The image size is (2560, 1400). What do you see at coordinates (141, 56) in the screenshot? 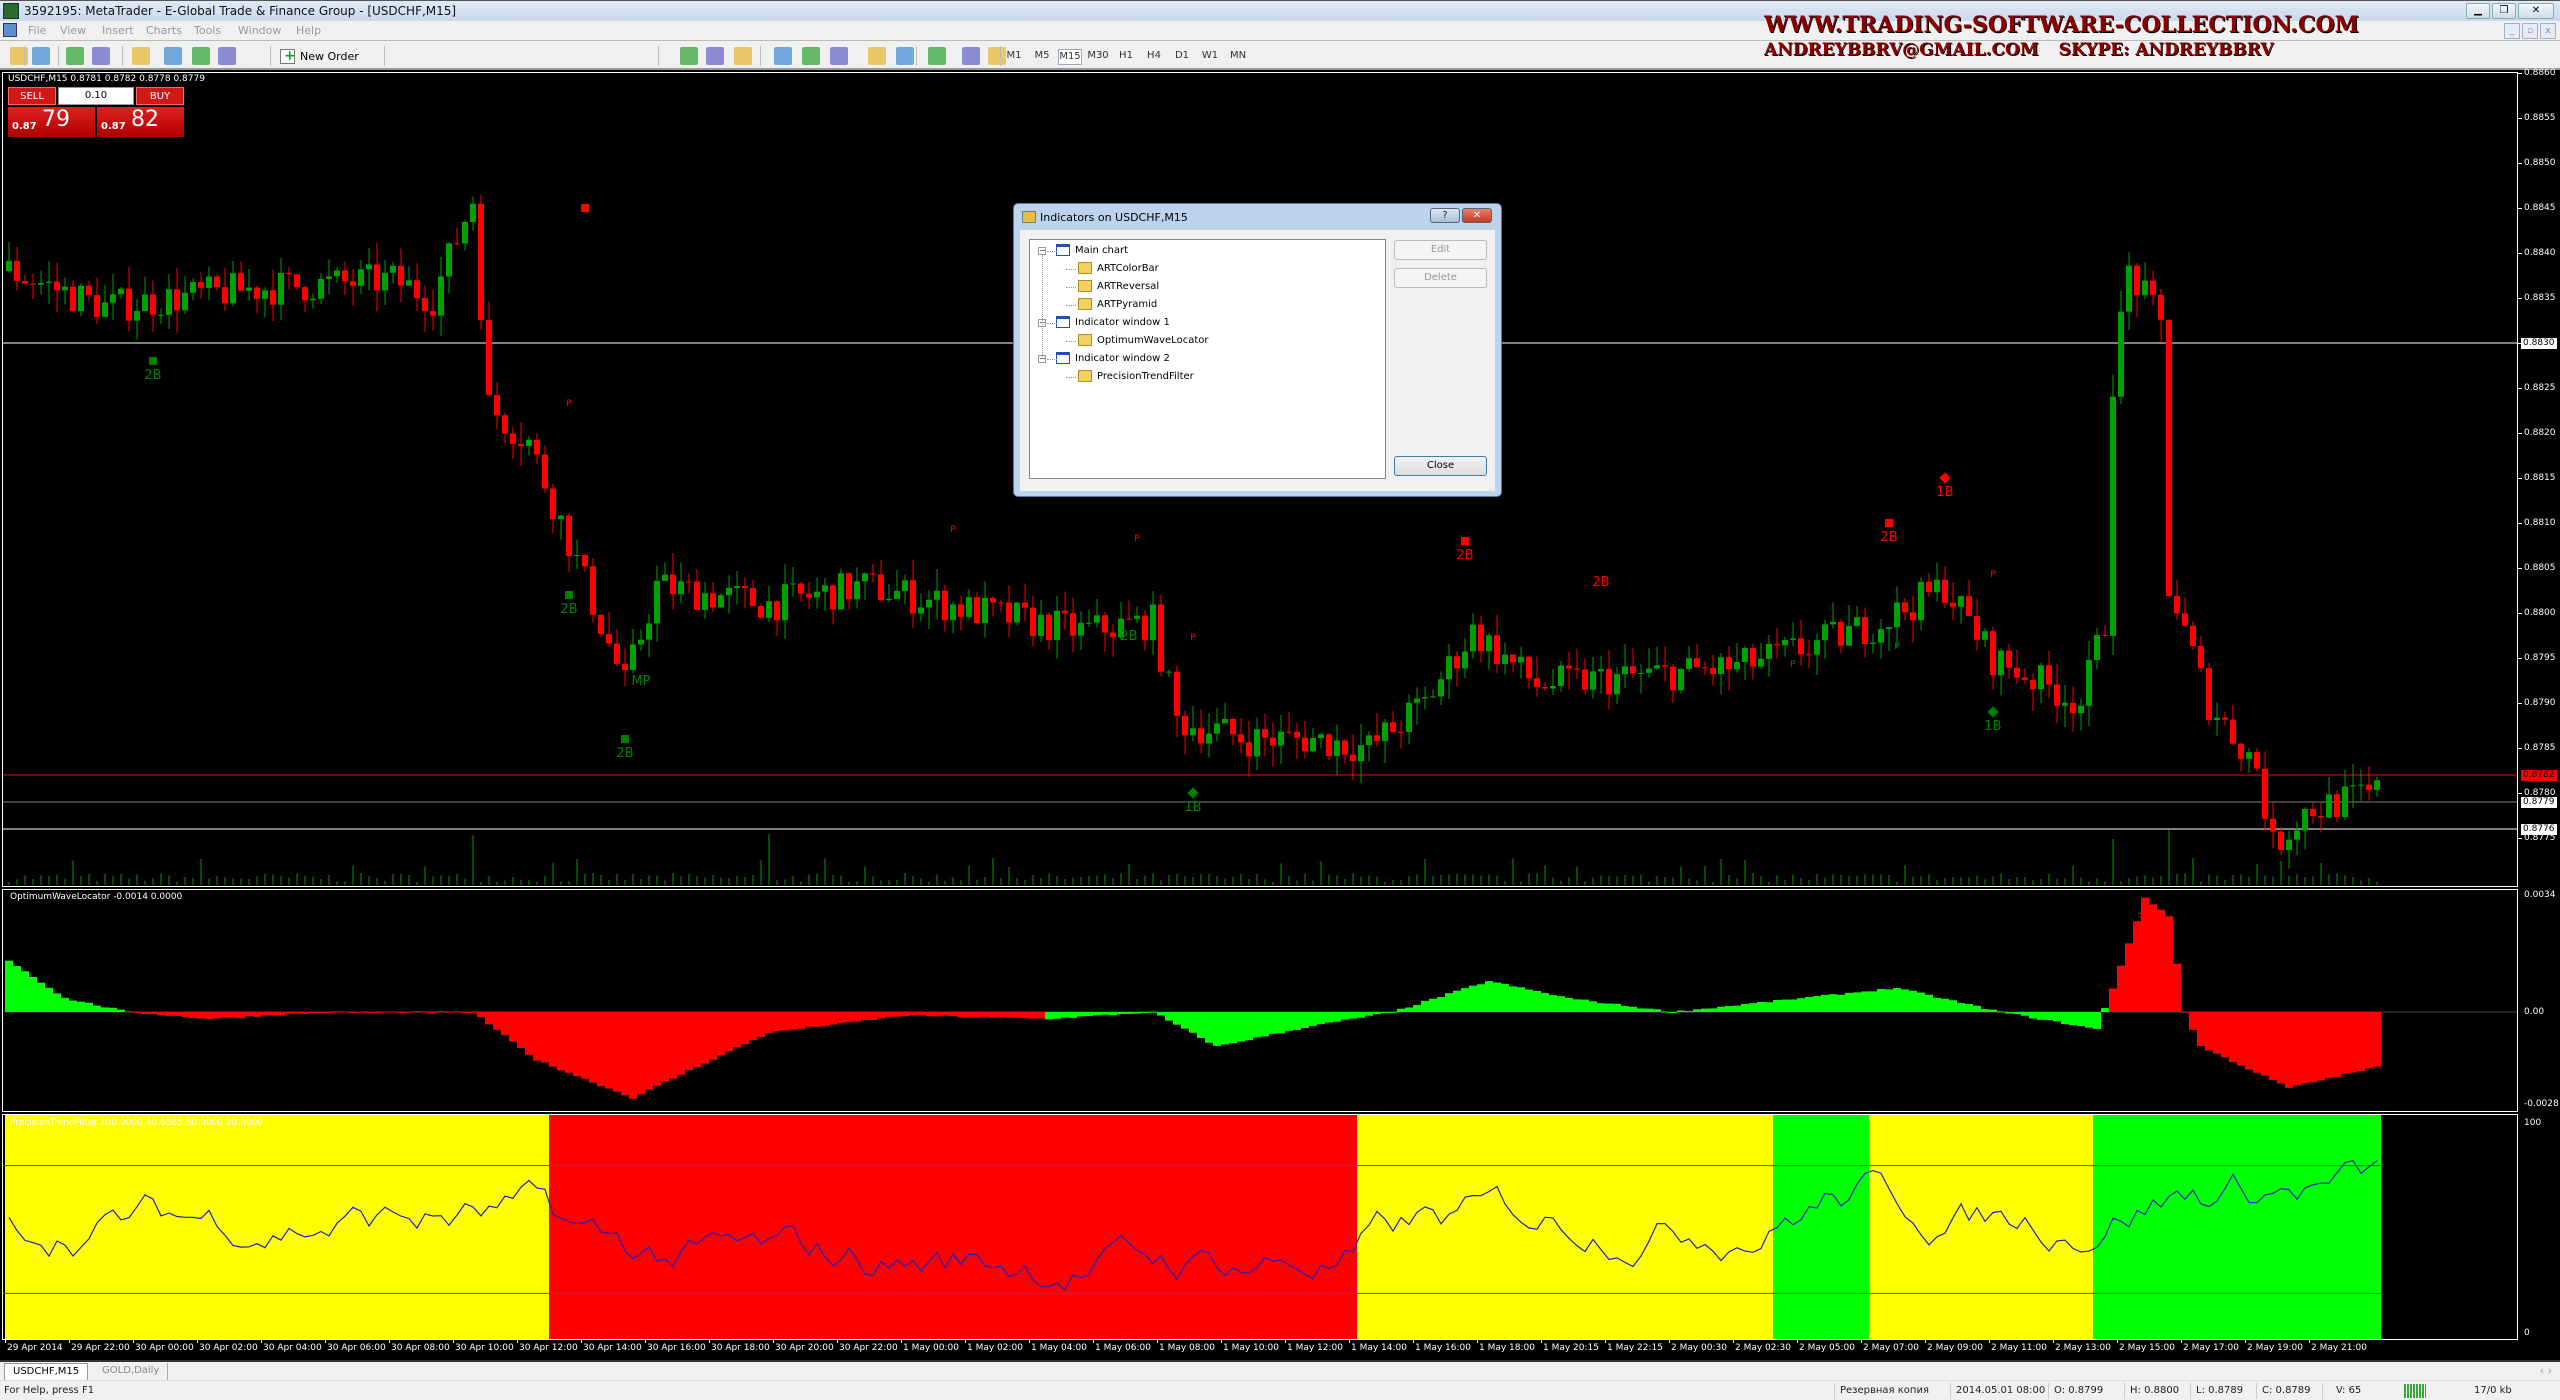
I see `market-watch-icon` at bounding box center [141, 56].